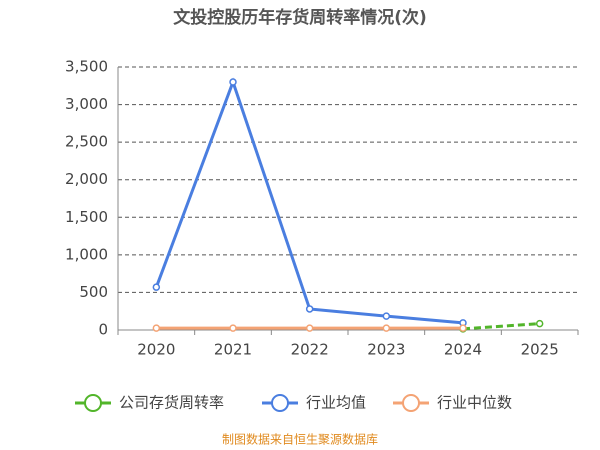 The width and height of the screenshot is (600, 450). What do you see at coordinates (156, 350) in the screenshot?
I see `x-tick-label: 2020` at bounding box center [156, 350].